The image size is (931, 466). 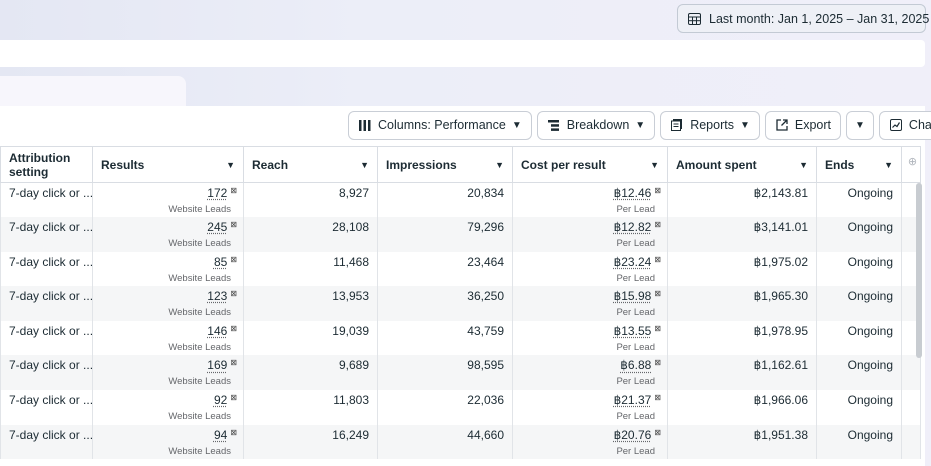 I want to click on column-header-cost-per-result: Cost per result ▼, so click(x=590, y=165).